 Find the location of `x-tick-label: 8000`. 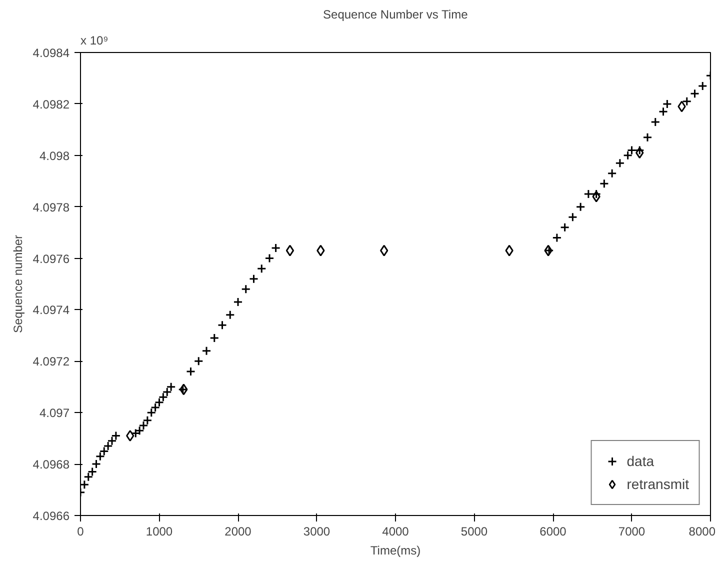

x-tick-label: 8000 is located at coordinates (702, 531).